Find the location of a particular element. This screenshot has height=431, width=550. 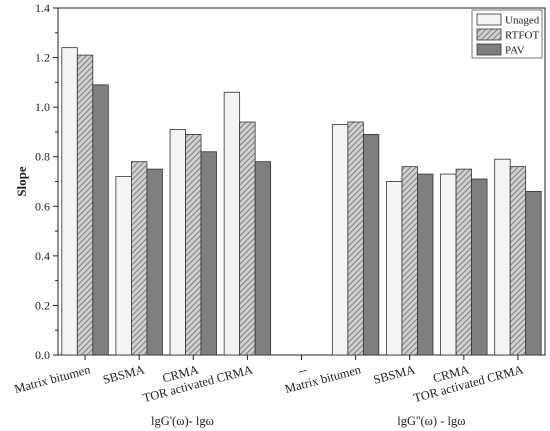

y-tick-label: 1.0 is located at coordinates (42, 107).